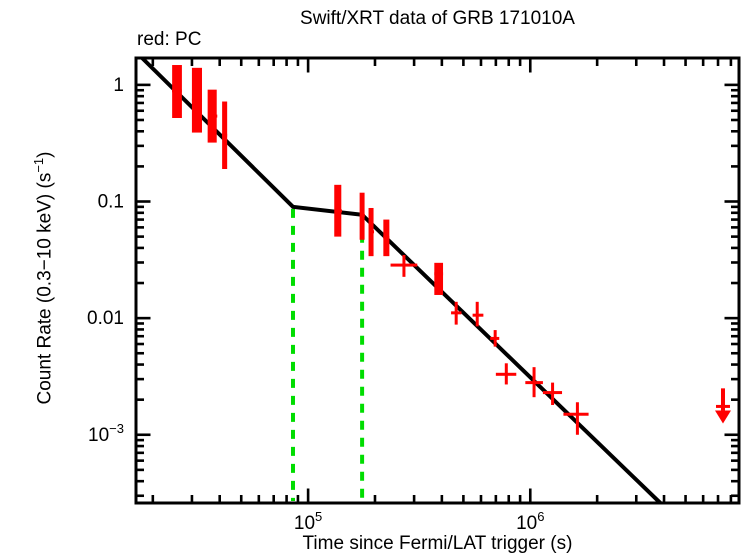 Image resolution: width=746 pixels, height=558 pixels. I want to click on x-axis-label: Time since Fermi/LAT trigger (s), so click(437, 543).